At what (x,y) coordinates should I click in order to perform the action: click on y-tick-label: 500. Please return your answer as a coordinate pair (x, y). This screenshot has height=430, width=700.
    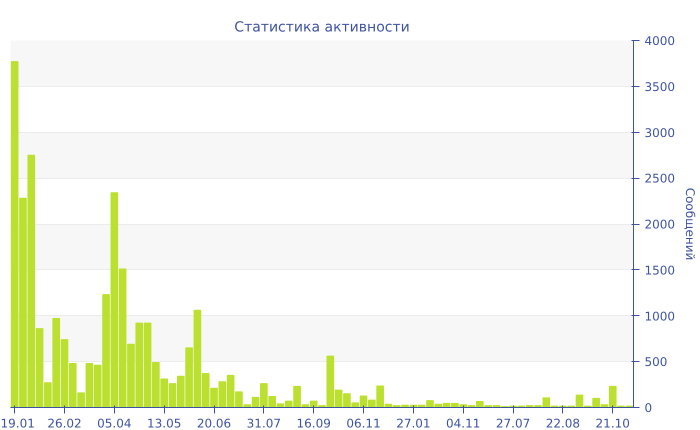
    Looking at the image, I should click on (656, 362).